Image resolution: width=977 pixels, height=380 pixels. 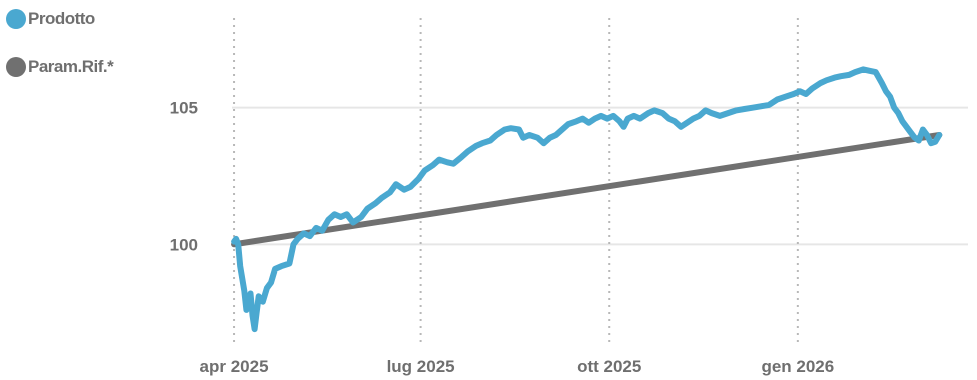 I want to click on x-tick-label-1: lug 2025, so click(x=421, y=366).